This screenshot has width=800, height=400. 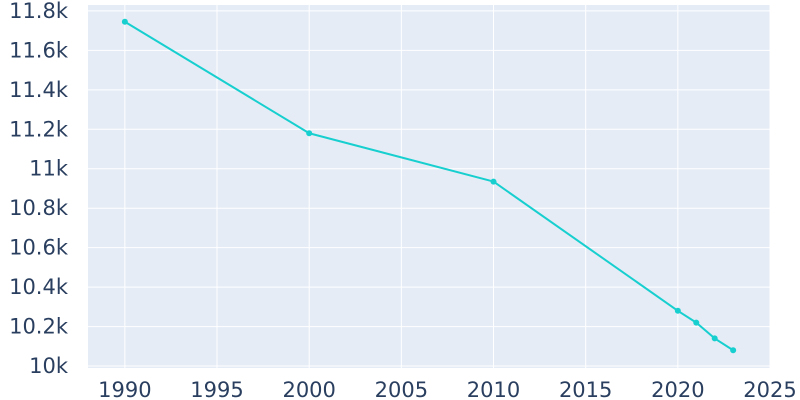 I want to click on x-tick-label: 1995, so click(x=216, y=389).